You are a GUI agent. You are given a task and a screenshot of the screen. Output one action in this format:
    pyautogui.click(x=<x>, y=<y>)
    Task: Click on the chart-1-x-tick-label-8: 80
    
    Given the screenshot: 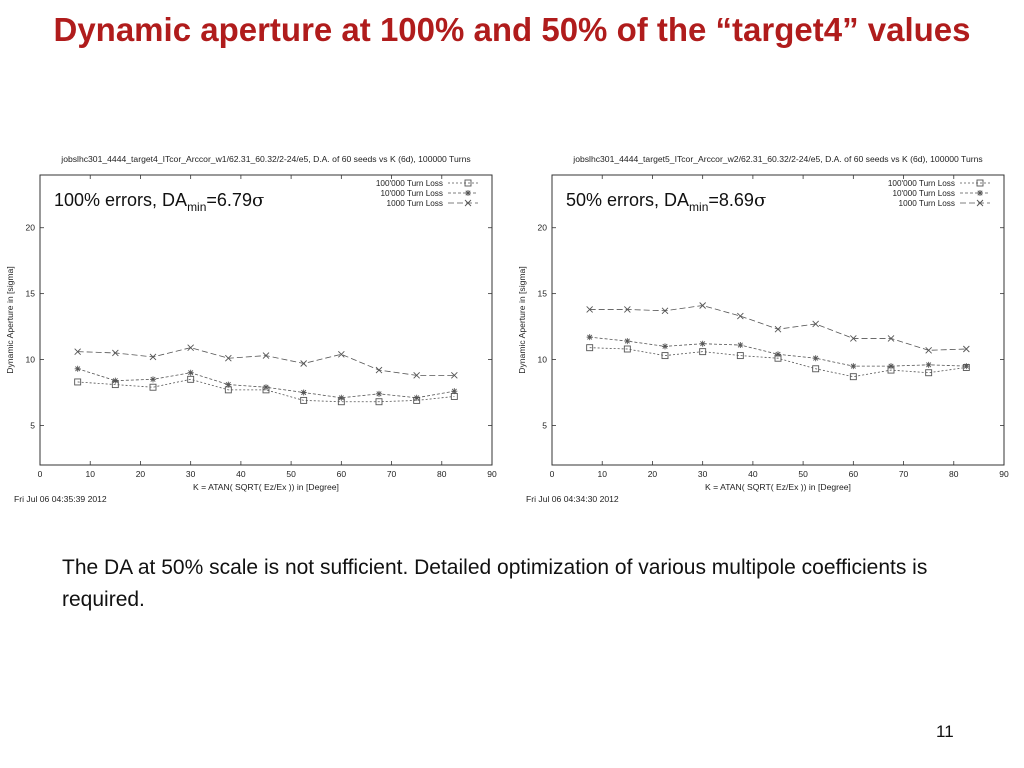 What is the action you would take?
    pyautogui.click(x=954, y=474)
    